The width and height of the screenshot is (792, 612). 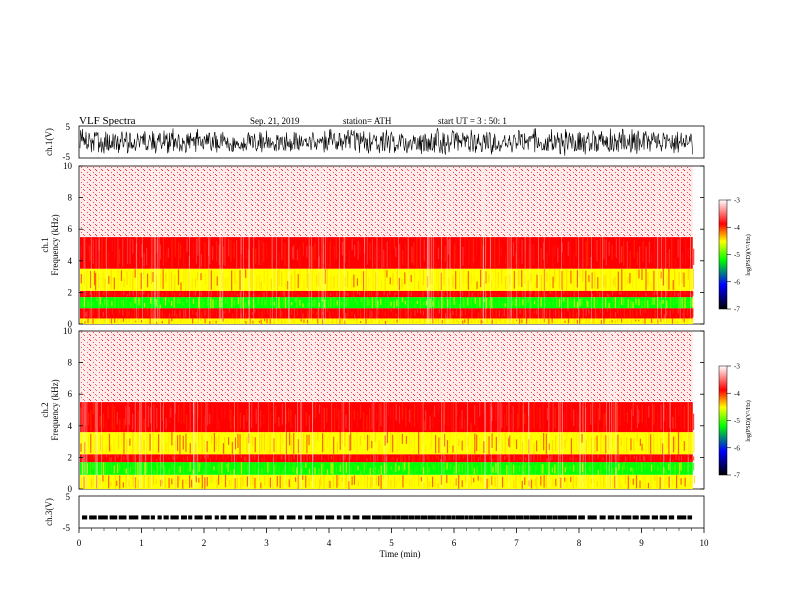 I want to click on ch1-waveform-ylabel: ch.1(V), so click(x=49, y=142).